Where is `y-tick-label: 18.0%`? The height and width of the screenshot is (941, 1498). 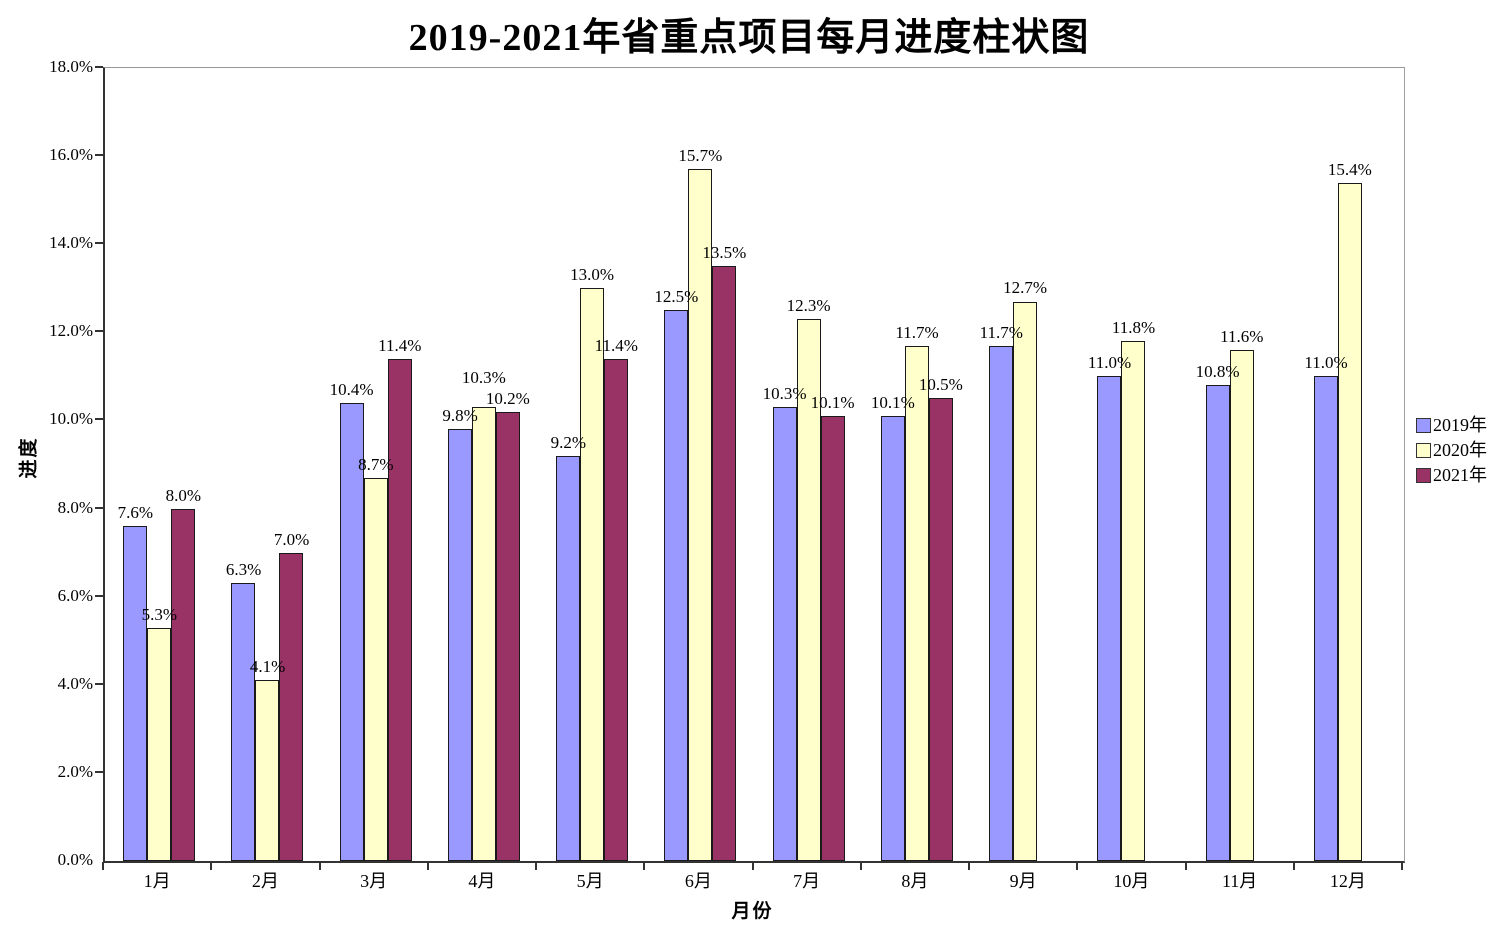
y-tick-label: 18.0% is located at coordinates (71, 66).